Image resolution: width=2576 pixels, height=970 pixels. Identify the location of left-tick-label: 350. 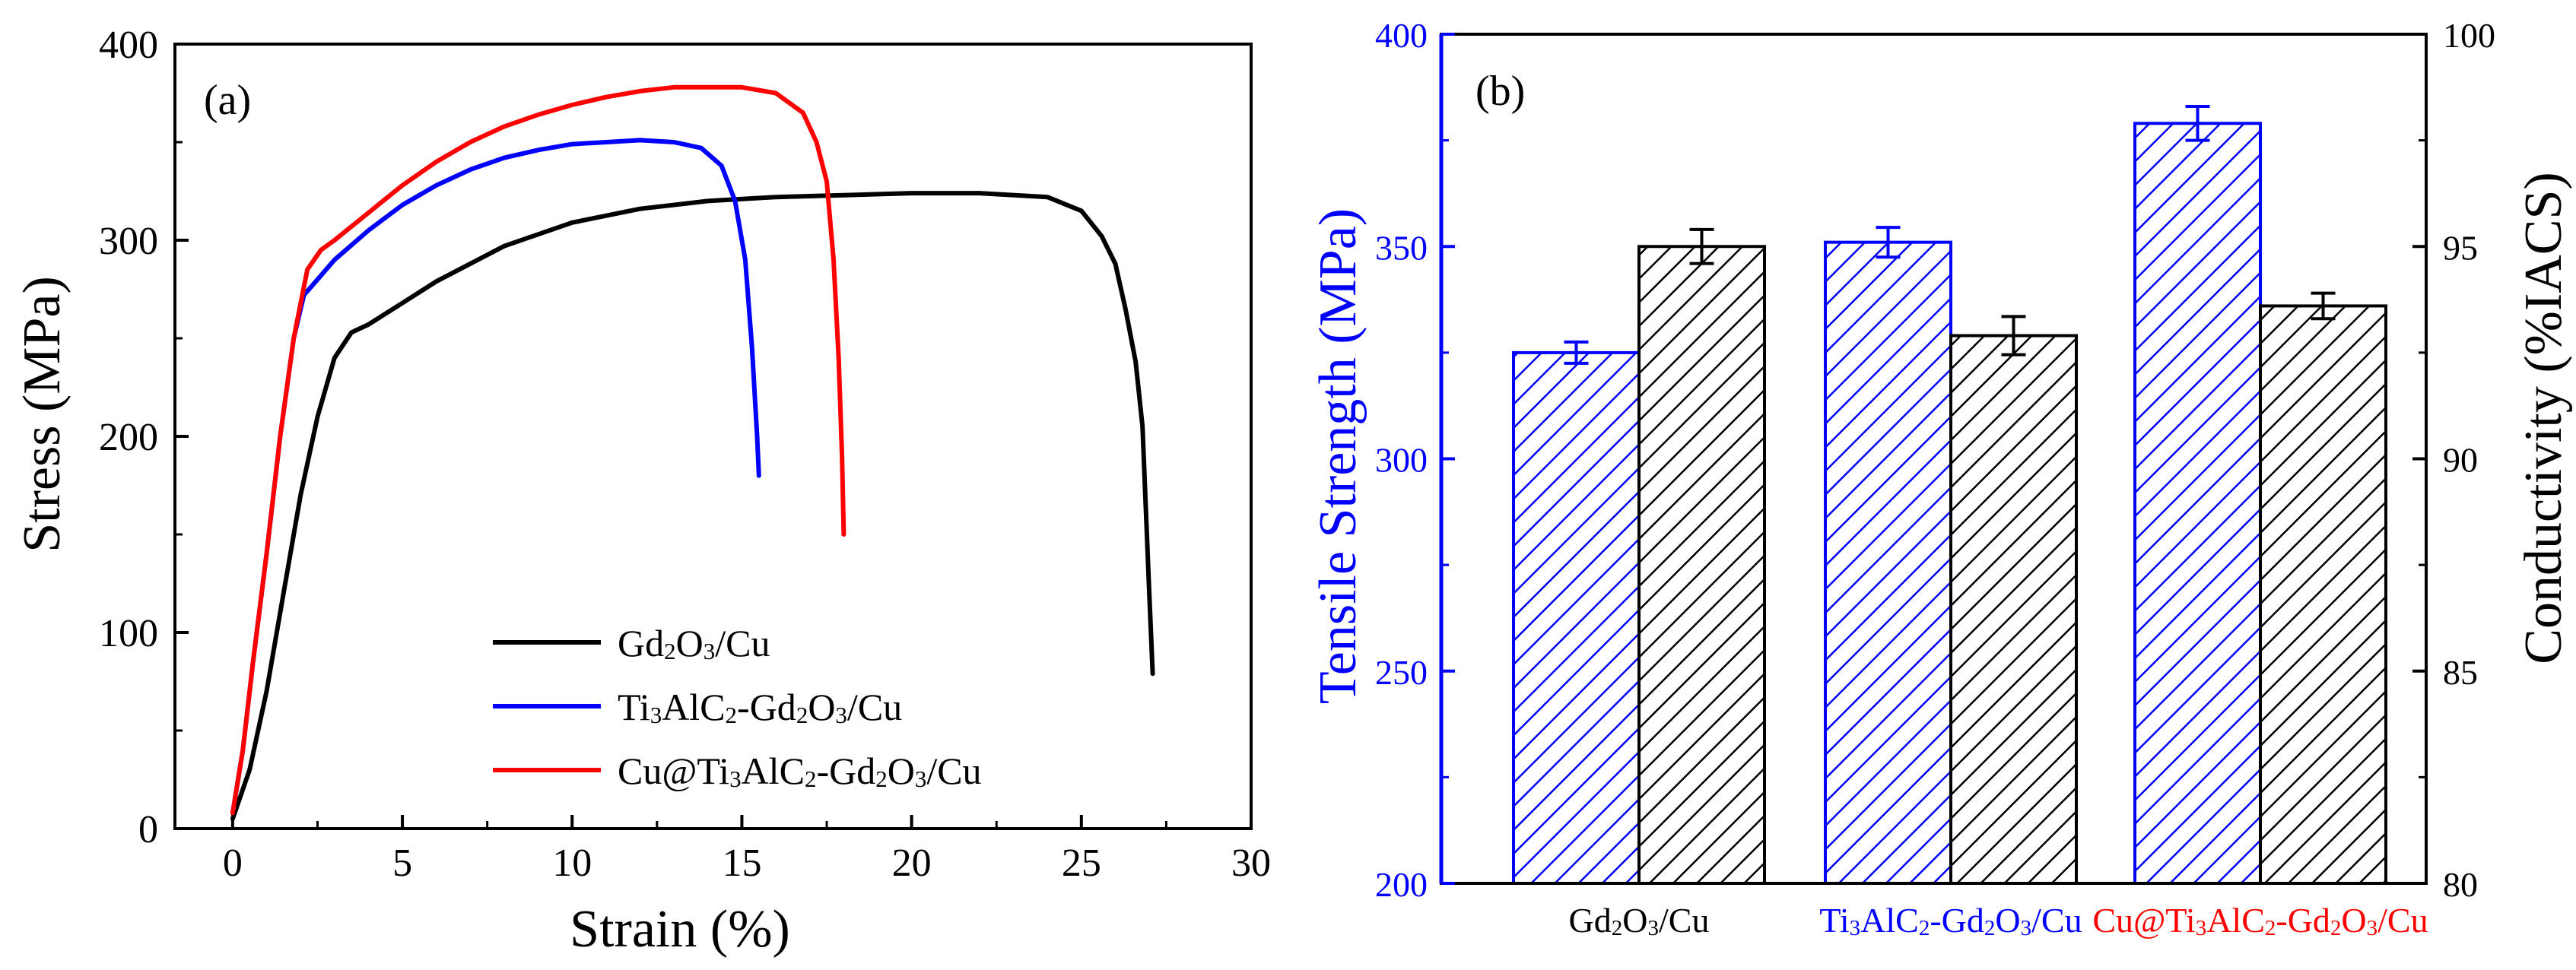
(1401, 247).